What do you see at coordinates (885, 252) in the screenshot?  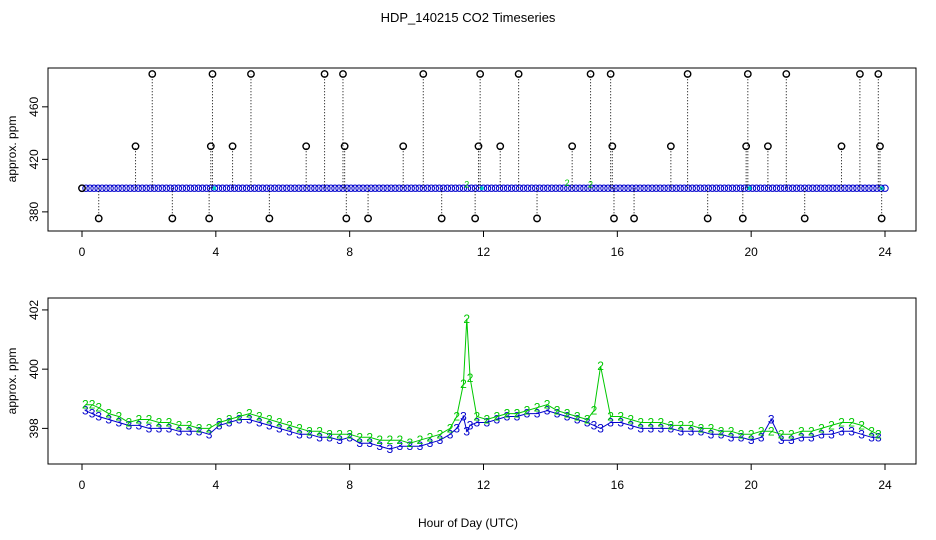 I see `top-x-tick-label: 24` at bounding box center [885, 252].